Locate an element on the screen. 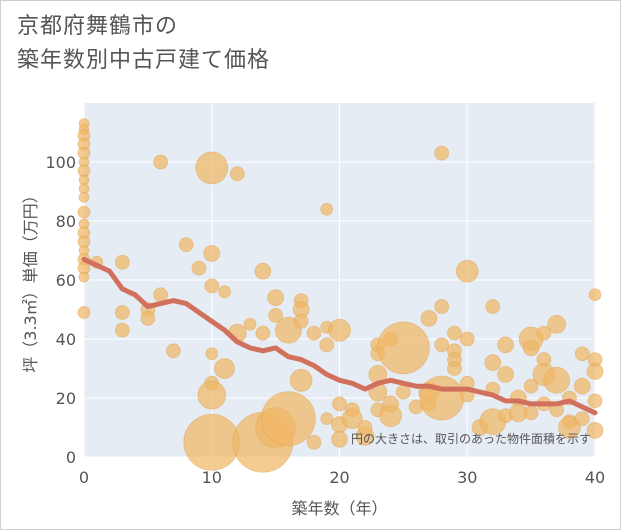 The height and width of the screenshot is (530, 621). y-tick-label: 100 is located at coordinates (60, 162).